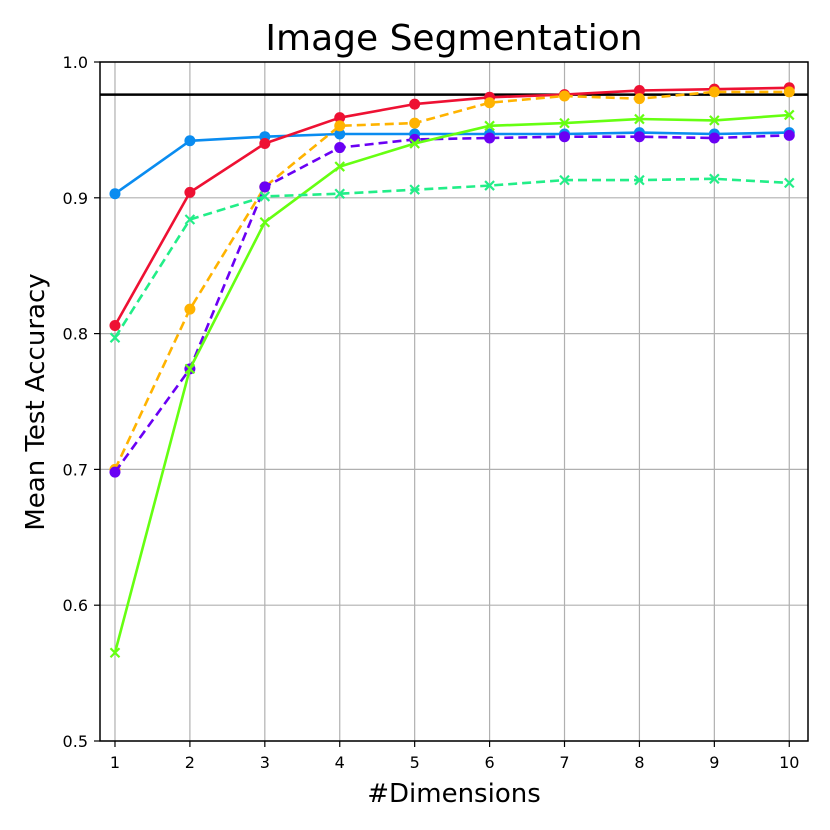 The image size is (830, 830). I want to click on x-tick-label: 1, so click(115, 762).